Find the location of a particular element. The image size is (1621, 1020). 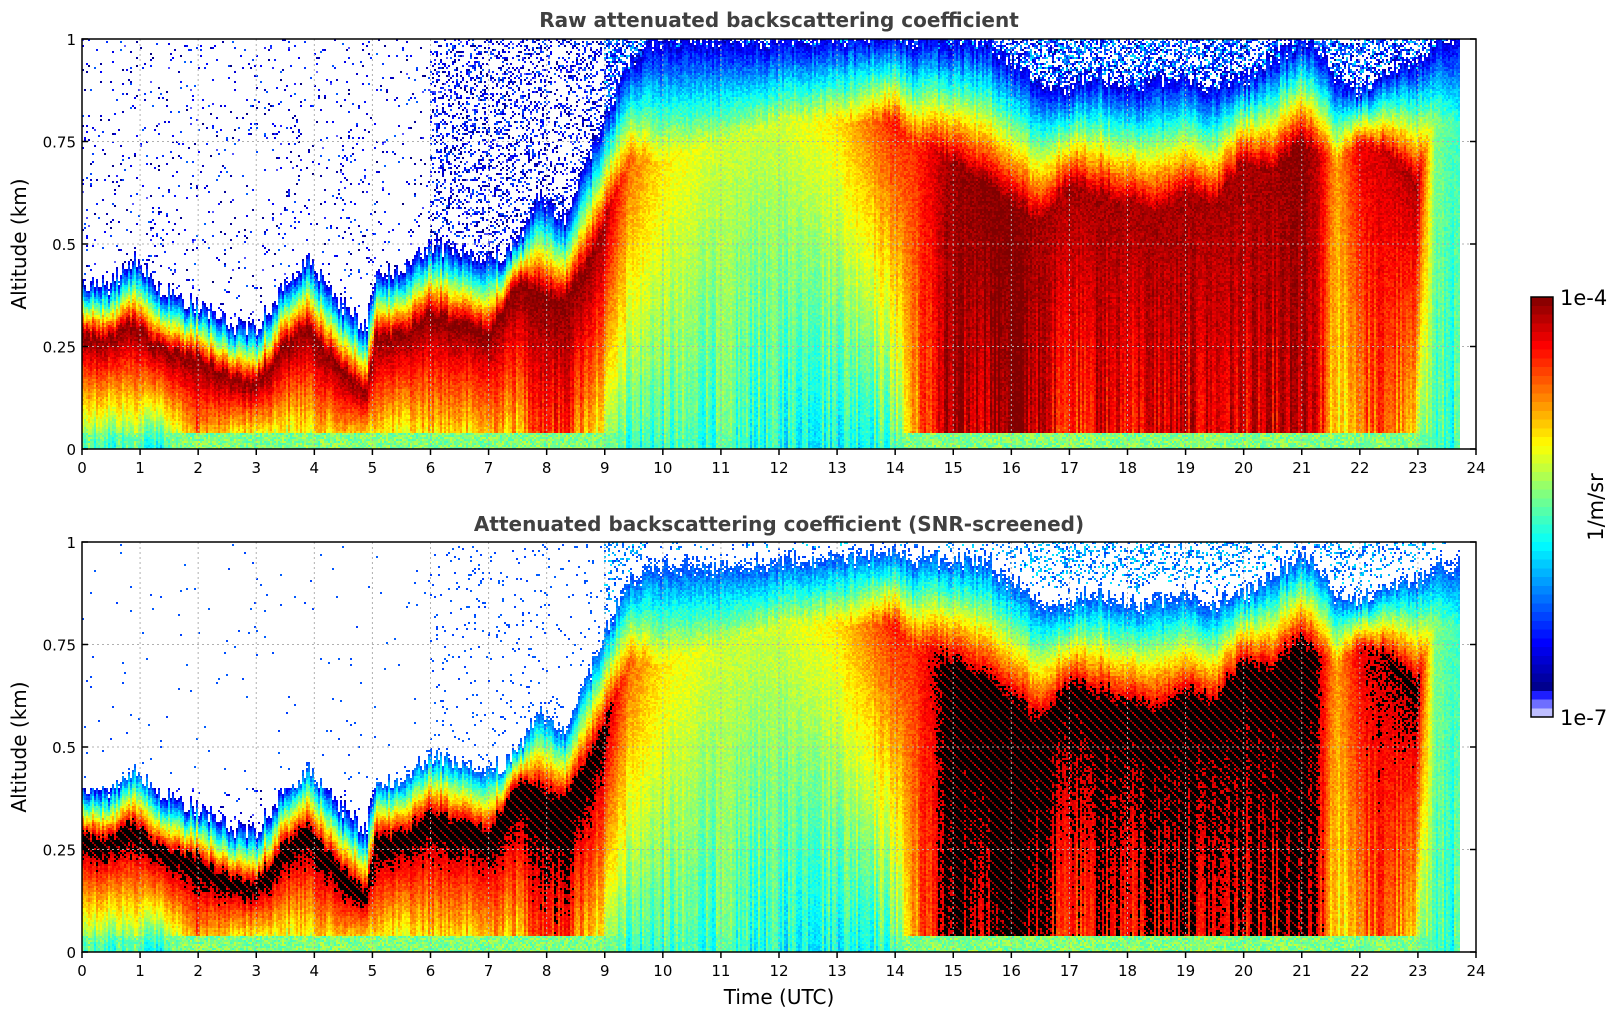

colorbar-min-label: 1e-7 is located at coordinates (1583, 718).